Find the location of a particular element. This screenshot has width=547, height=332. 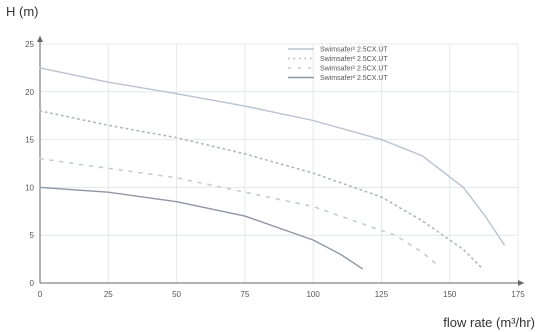

x-tick-label: 50 is located at coordinates (176, 294).